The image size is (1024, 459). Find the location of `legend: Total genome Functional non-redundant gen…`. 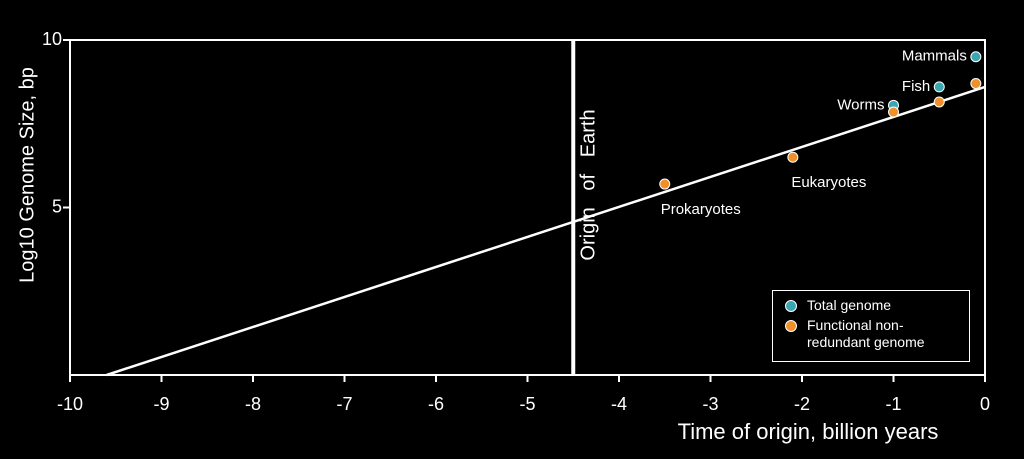

legend: Total genome Functional non-redundant gen… is located at coordinates (871, 326).